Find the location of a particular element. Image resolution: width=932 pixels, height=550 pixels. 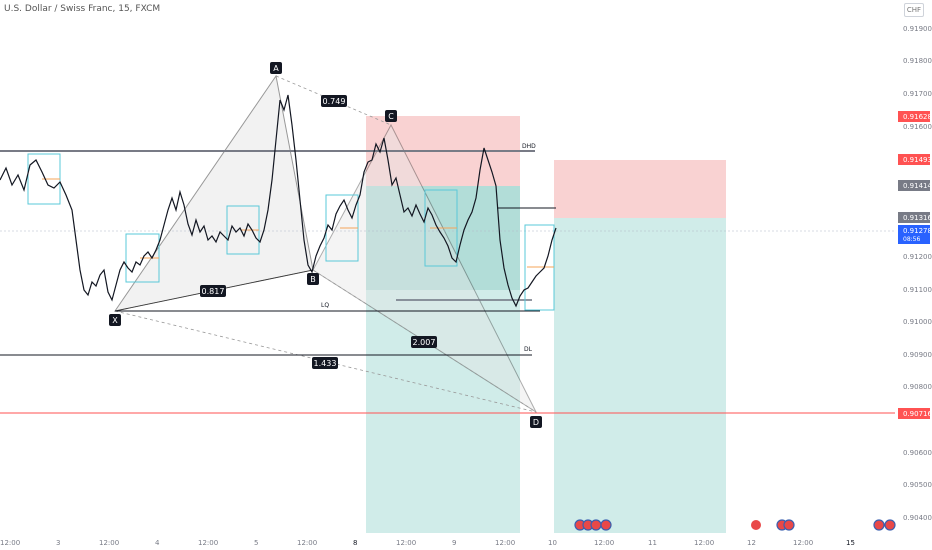

price-mark-6-box is located at coordinates (914, 413).